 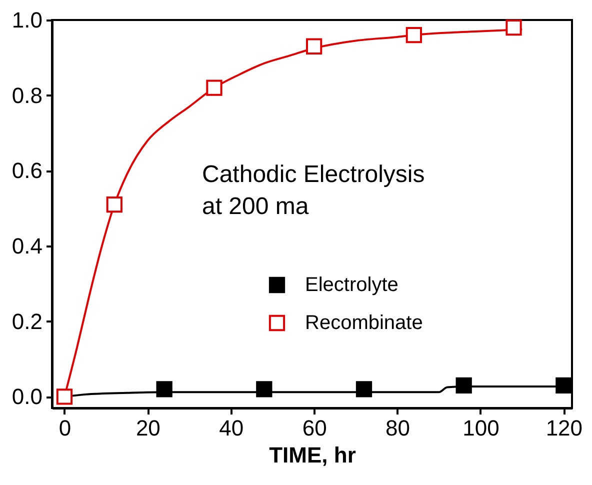 What do you see at coordinates (351, 285) in the screenshot?
I see `legend-label: Electrolyte` at bounding box center [351, 285].